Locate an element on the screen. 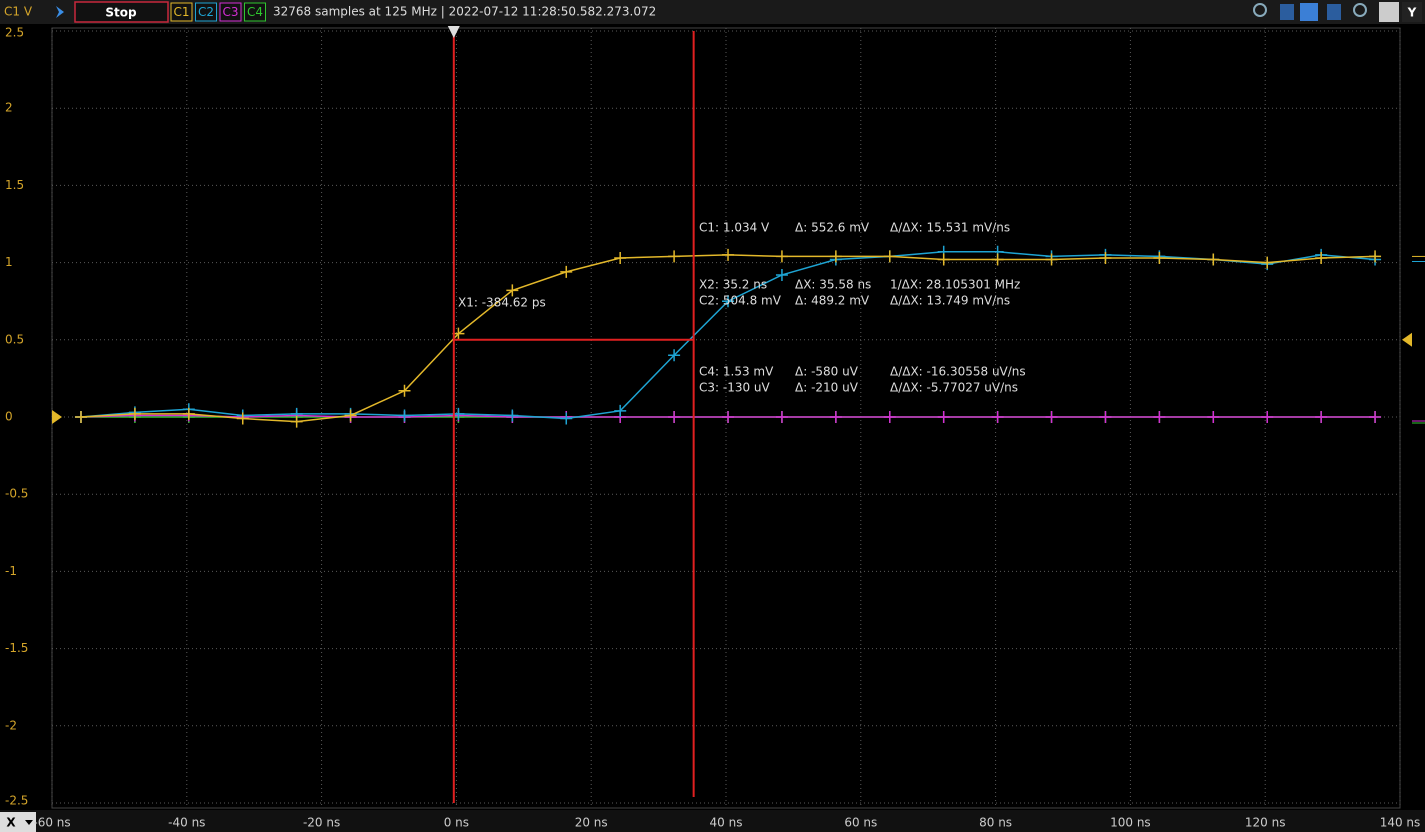 This screenshot has width=1425, height=832. stop-button is located at coordinates (121, 12).